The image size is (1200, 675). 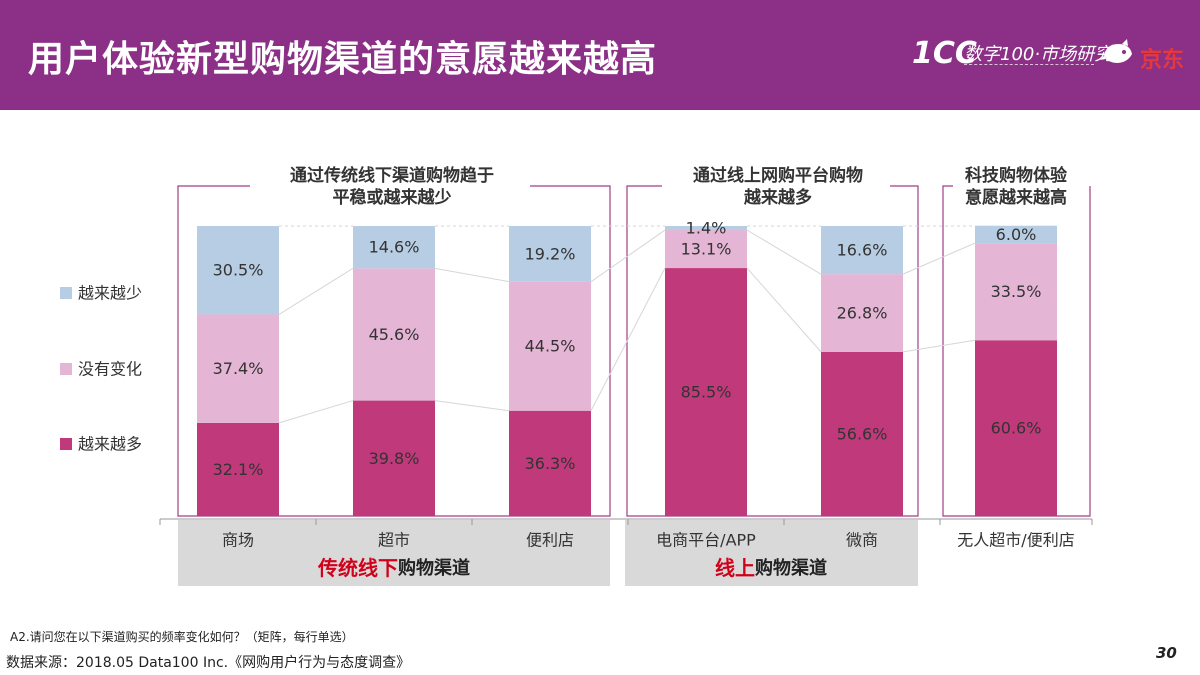 I want to click on data-label-6-less: 6.0%, so click(x=1016, y=234).